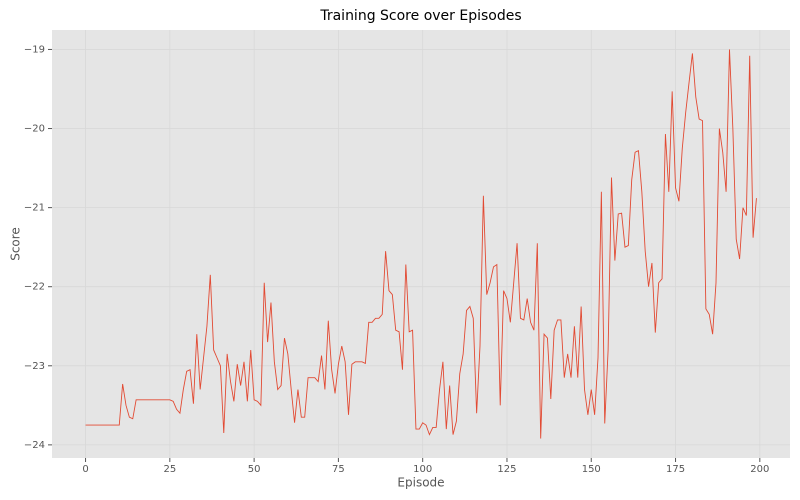 The width and height of the screenshot is (800, 500). Describe the element at coordinates (34, 49) in the screenshot. I see `y-tick-label: −19` at that location.